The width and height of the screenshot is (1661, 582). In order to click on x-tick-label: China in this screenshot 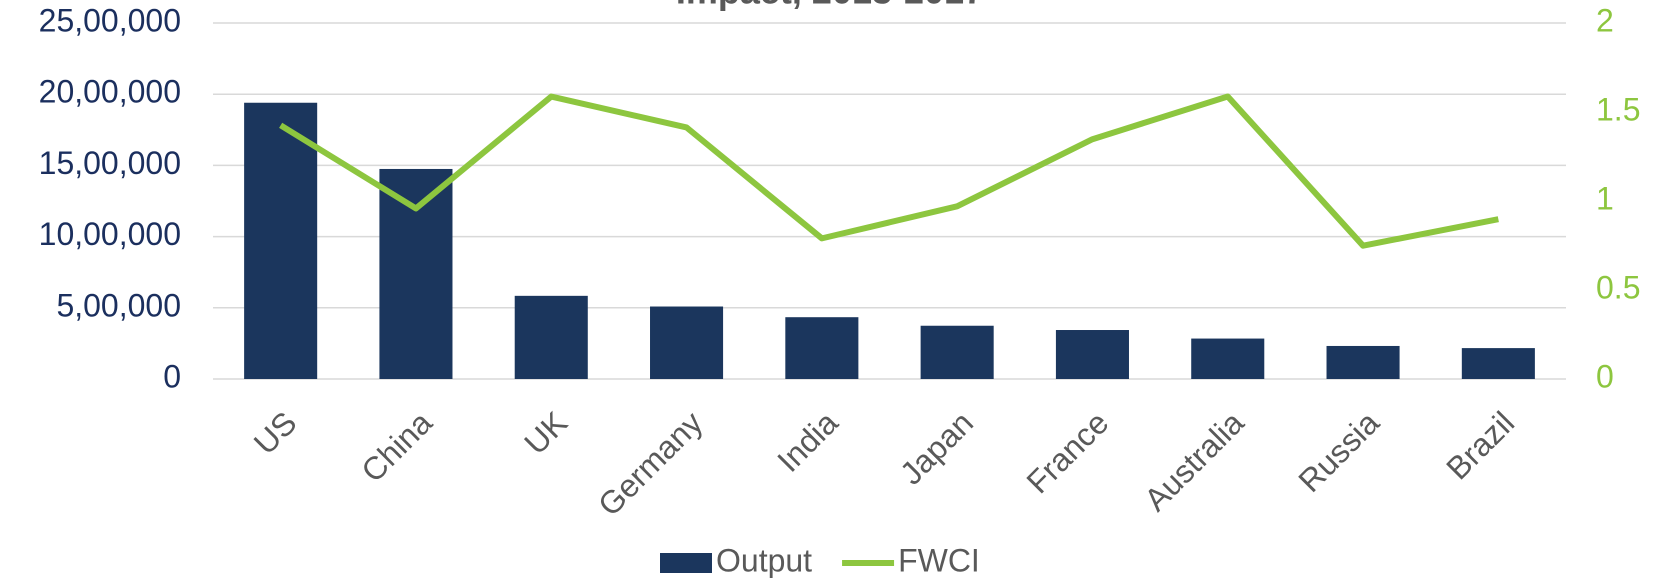, I will do `click(396, 446)`.